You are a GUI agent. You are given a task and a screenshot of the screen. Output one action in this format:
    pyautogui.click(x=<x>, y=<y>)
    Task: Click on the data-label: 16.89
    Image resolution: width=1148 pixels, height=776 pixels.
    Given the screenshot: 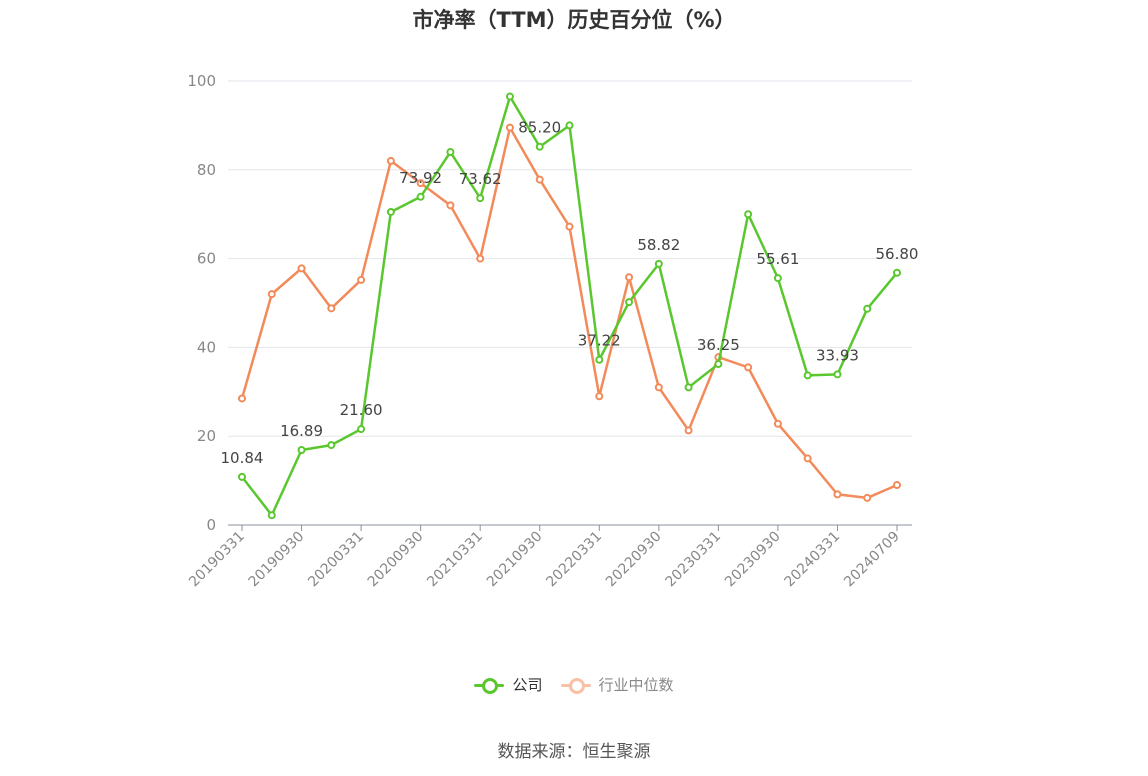 What is the action you would take?
    pyautogui.click(x=301, y=431)
    